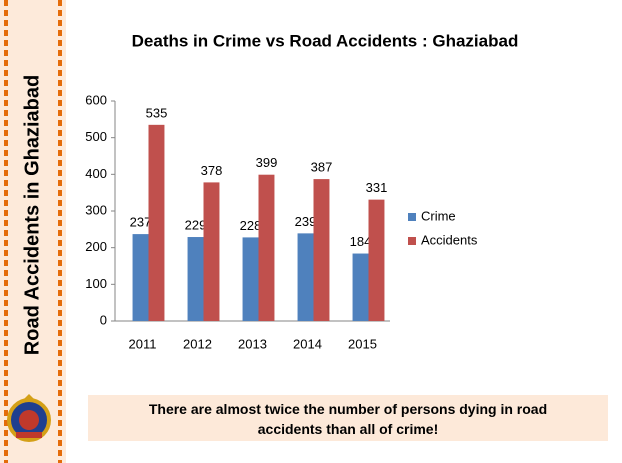 The image size is (622, 463). I want to click on data-label: 239, so click(306, 221).